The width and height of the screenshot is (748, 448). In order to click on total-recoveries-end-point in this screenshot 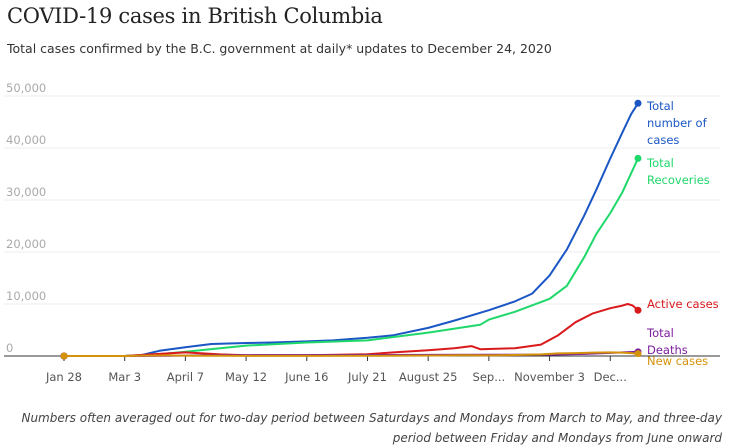, I will do `click(638, 158)`.